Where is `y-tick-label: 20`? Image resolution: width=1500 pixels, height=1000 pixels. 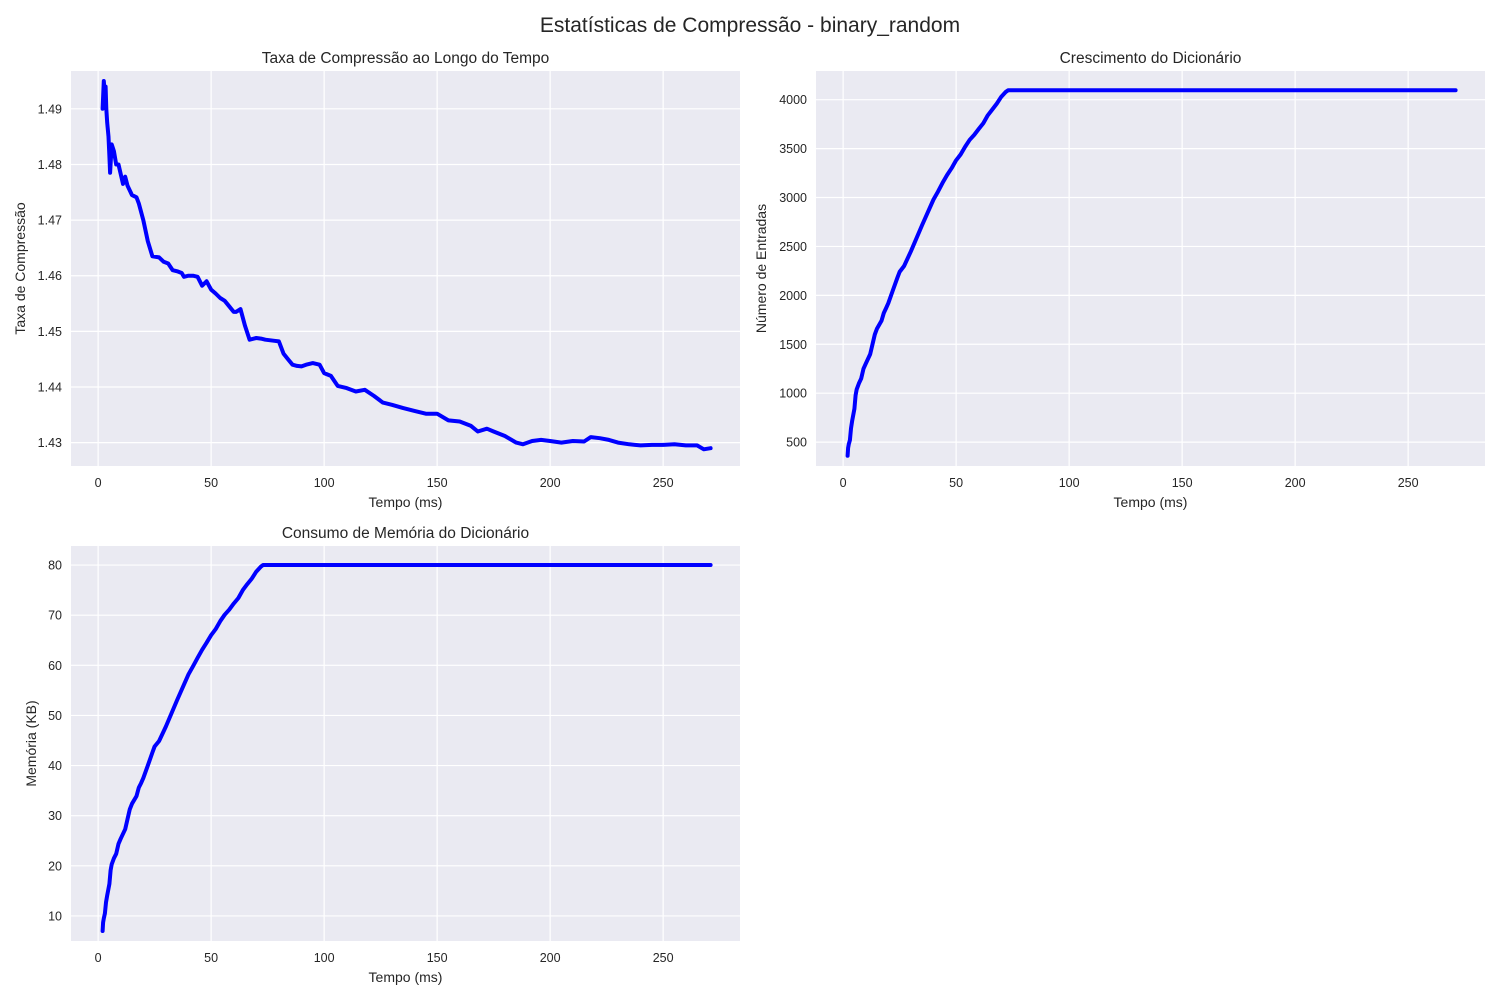
y-tick-label: 20 is located at coordinates (55, 866).